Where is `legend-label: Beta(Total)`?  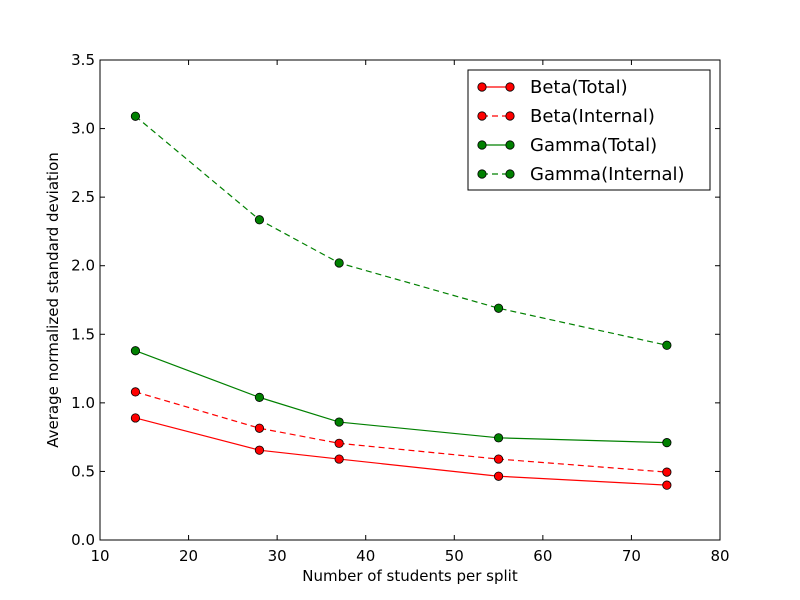
legend-label: Beta(Total) is located at coordinates (579, 87).